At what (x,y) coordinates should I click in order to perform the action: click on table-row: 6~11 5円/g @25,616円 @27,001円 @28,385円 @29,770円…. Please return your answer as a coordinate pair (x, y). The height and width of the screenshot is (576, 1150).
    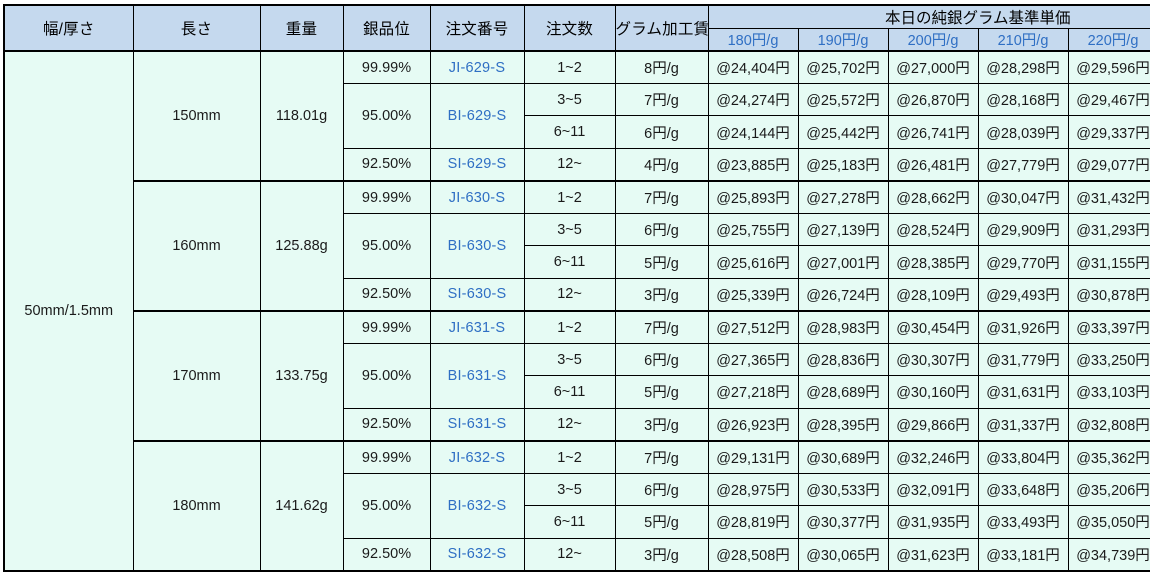
    Looking at the image, I should click on (577, 262).